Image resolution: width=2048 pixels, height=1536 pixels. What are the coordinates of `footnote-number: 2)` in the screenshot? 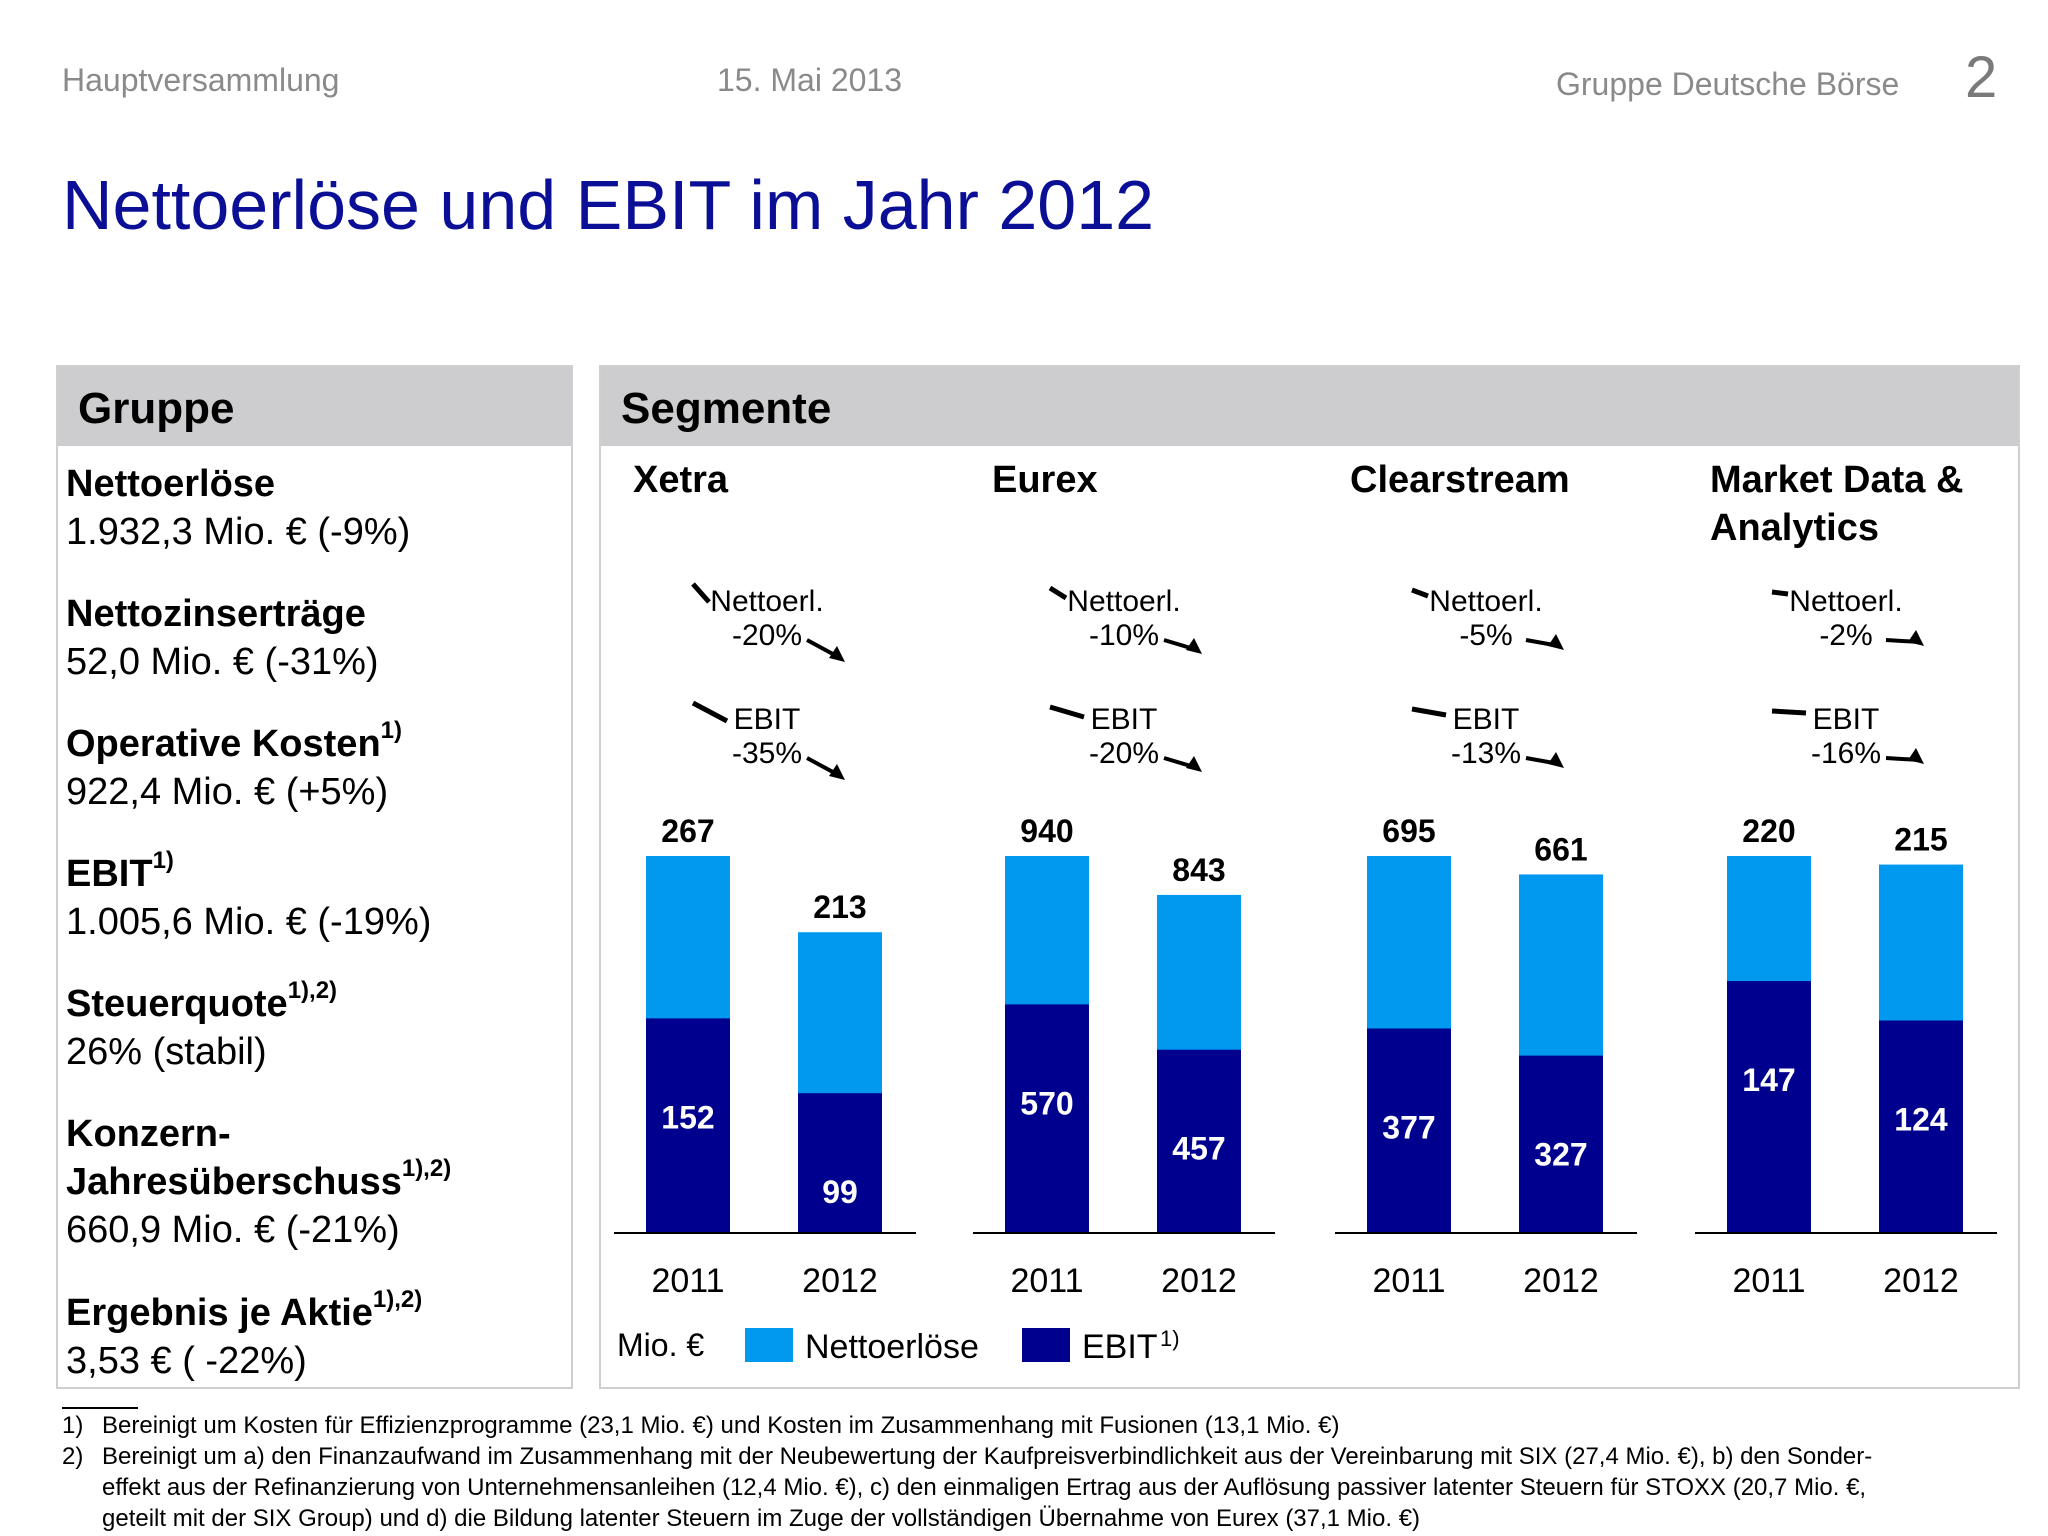 It's located at (73, 1456).